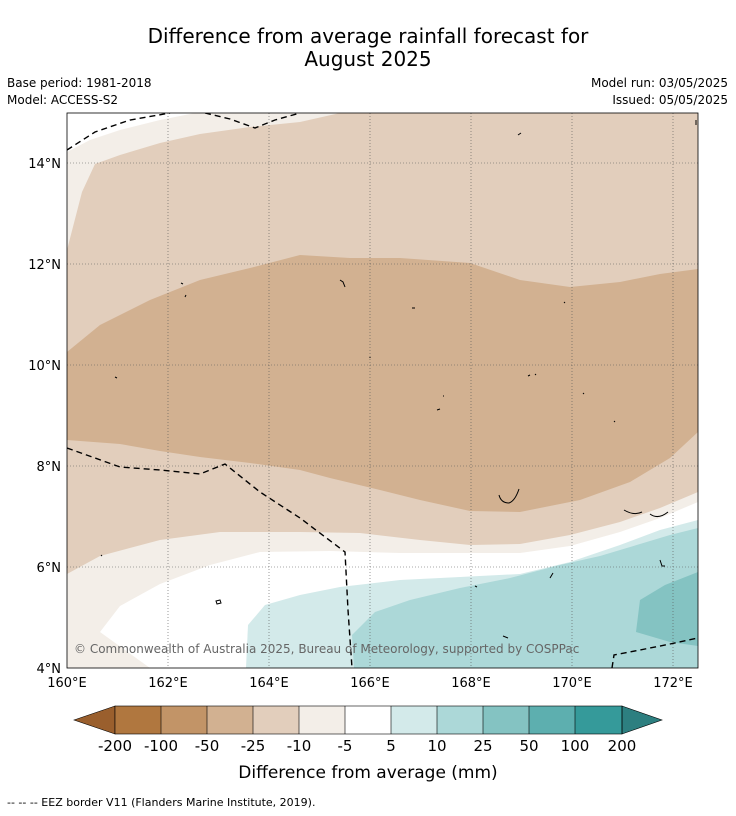  Describe the element at coordinates (207, 746) in the screenshot. I see `colorbar-label: -50` at that location.